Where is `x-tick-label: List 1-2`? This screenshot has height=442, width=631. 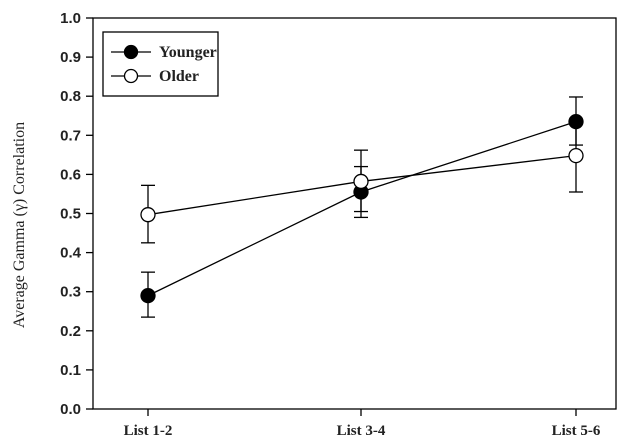
x-tick-label: List 1-2 is located at coordinates (148, 431).